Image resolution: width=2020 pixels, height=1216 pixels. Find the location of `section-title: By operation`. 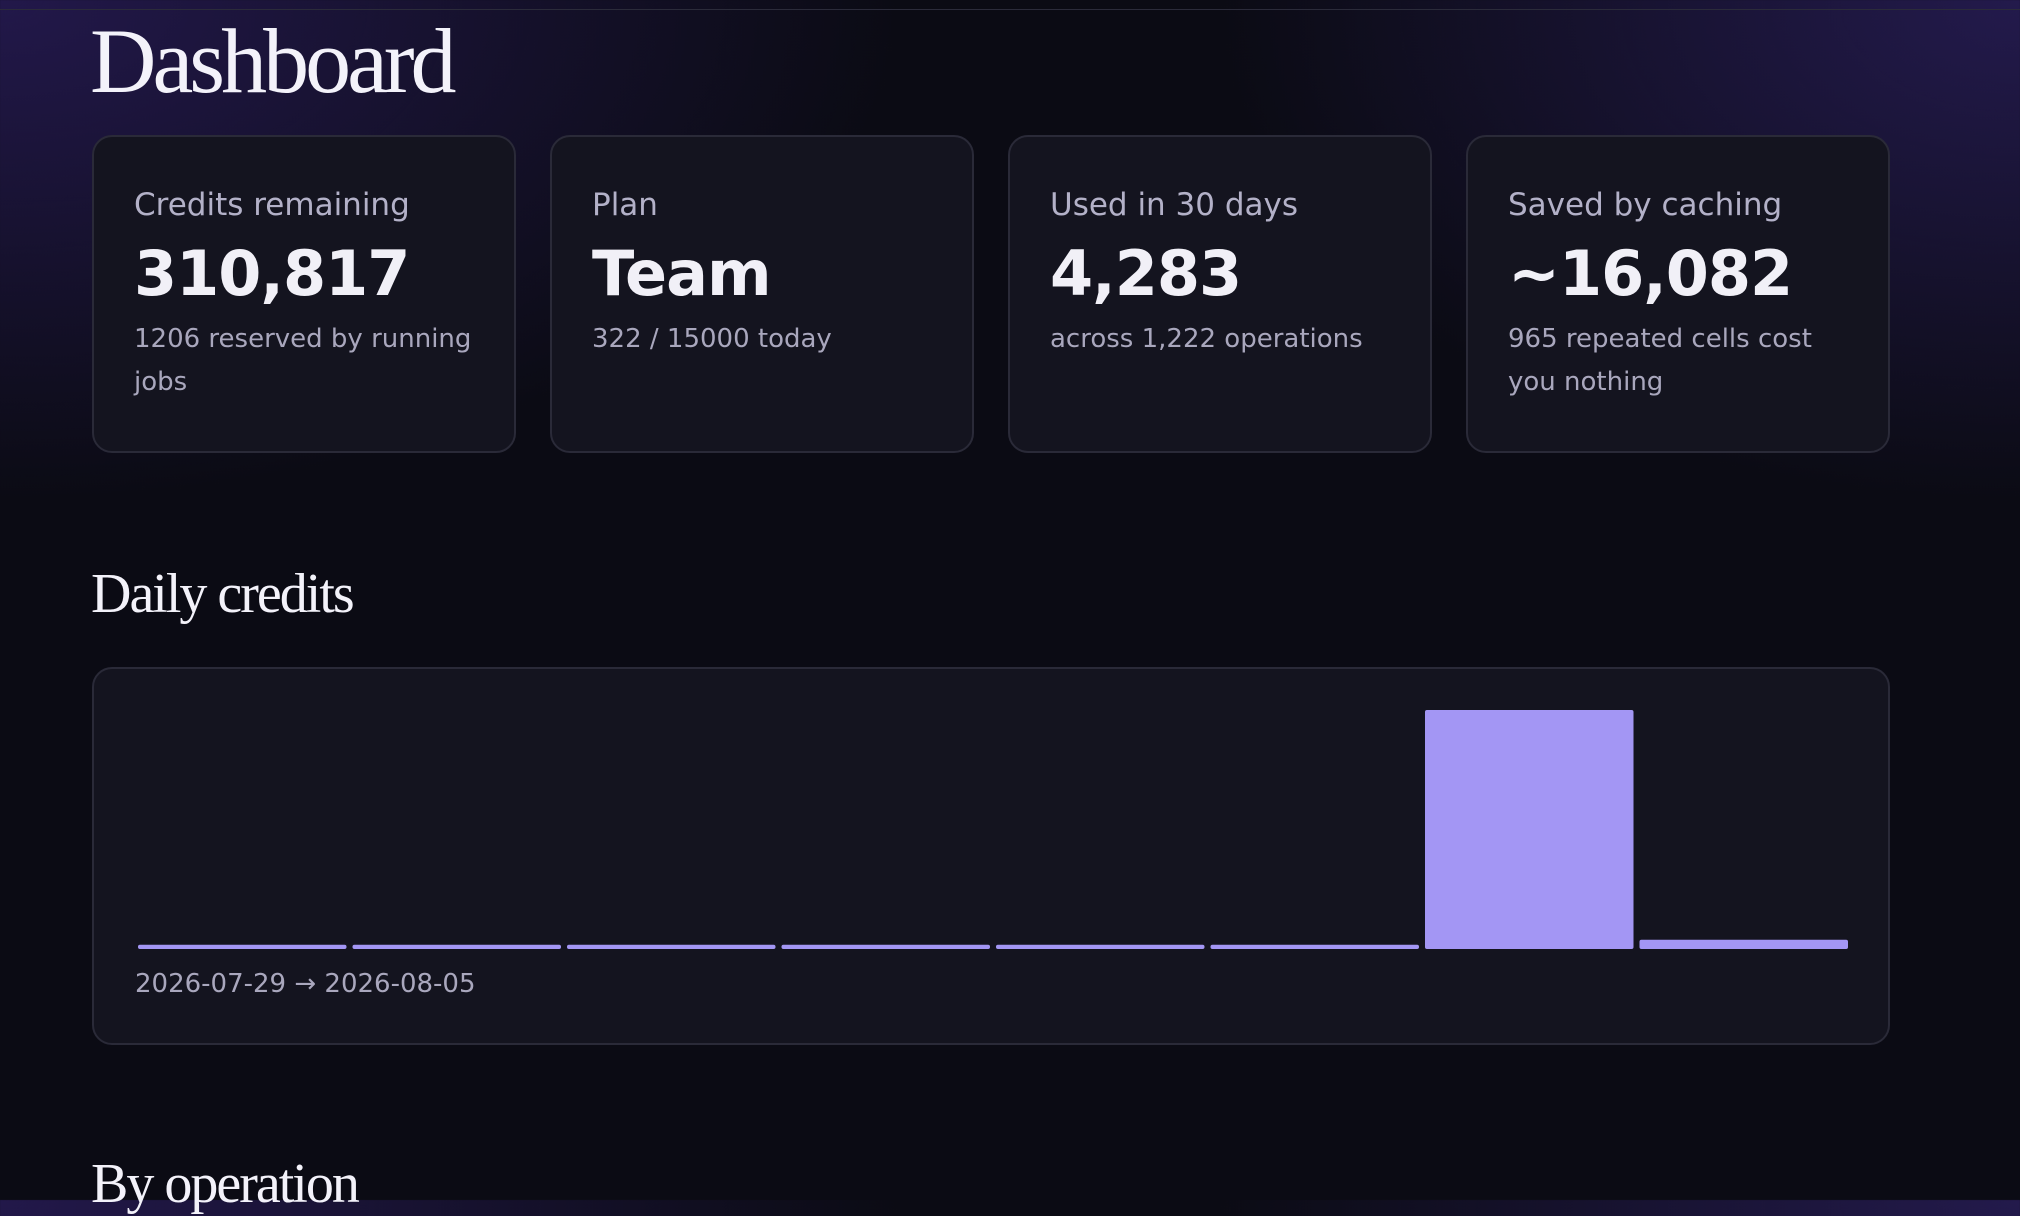

section-title: By operation is located at coordinates (225, 1184).